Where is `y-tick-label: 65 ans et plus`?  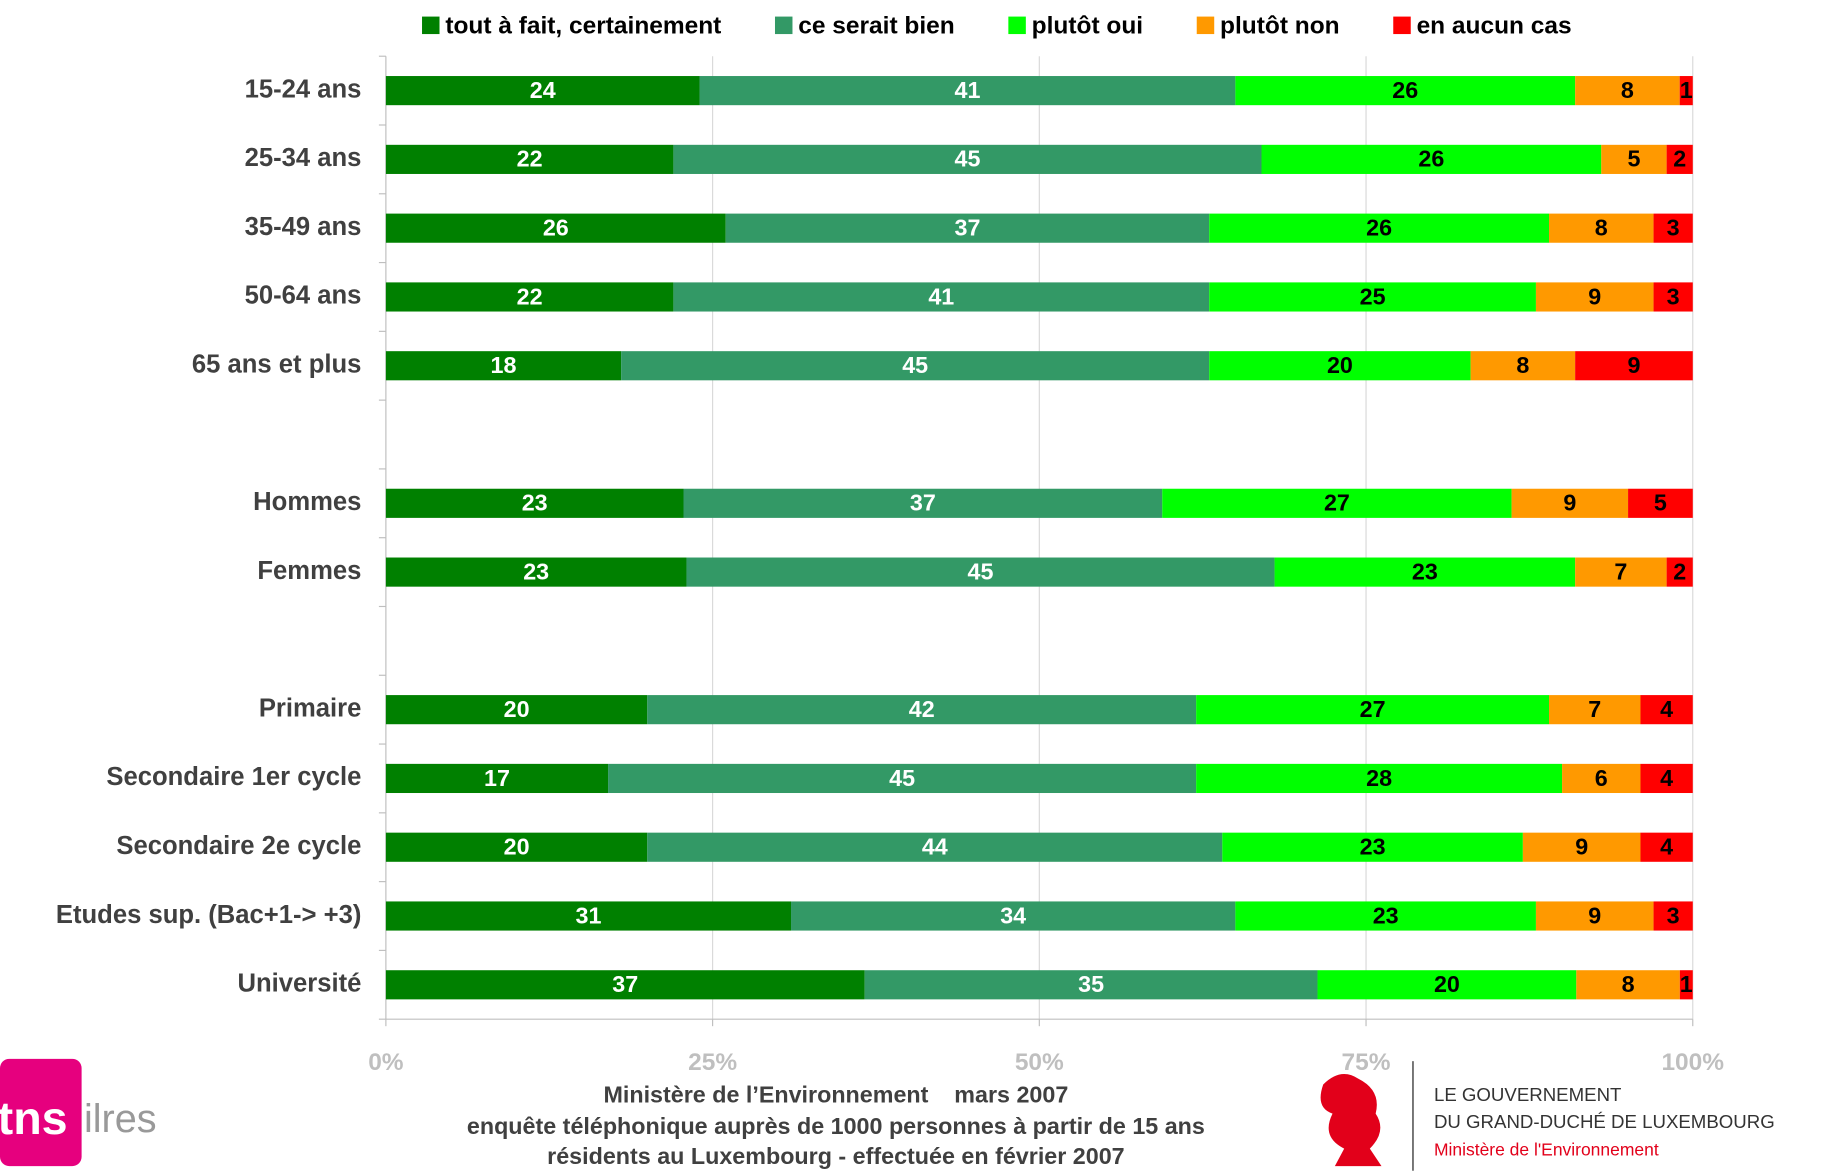 y-tick-label: 65 ans et plus is located at coordinates (276, 365).